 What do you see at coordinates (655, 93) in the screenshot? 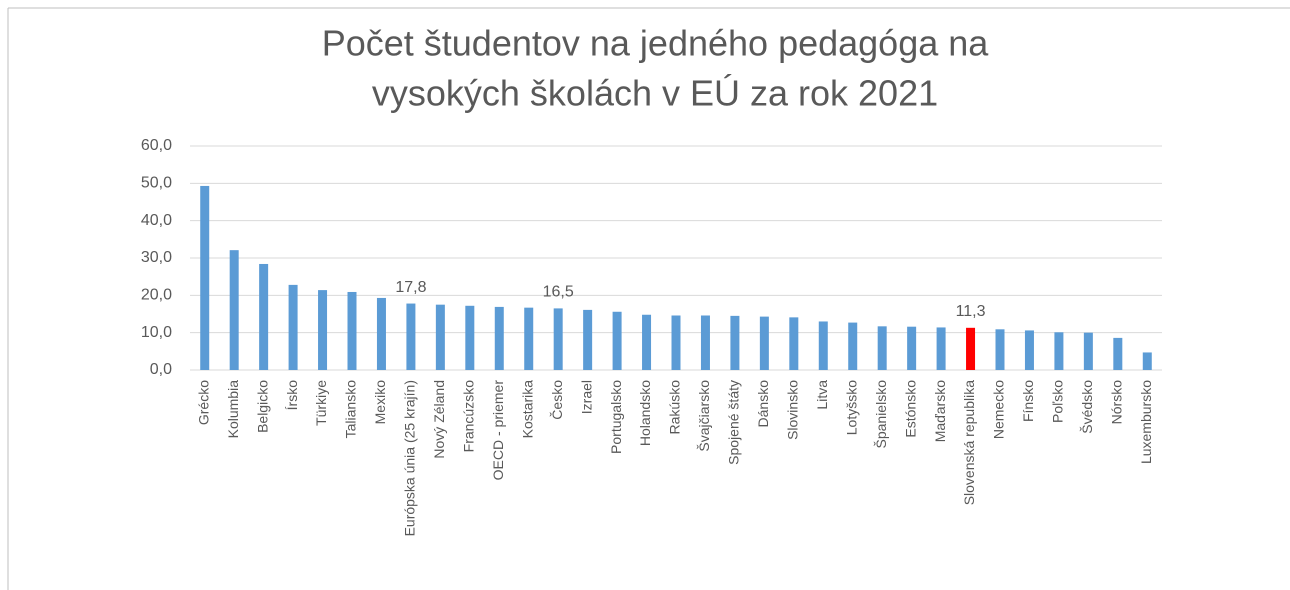
I see `chart-title: vysokých školách v EÚ za rok 2021` at bounding box center [655, 93].